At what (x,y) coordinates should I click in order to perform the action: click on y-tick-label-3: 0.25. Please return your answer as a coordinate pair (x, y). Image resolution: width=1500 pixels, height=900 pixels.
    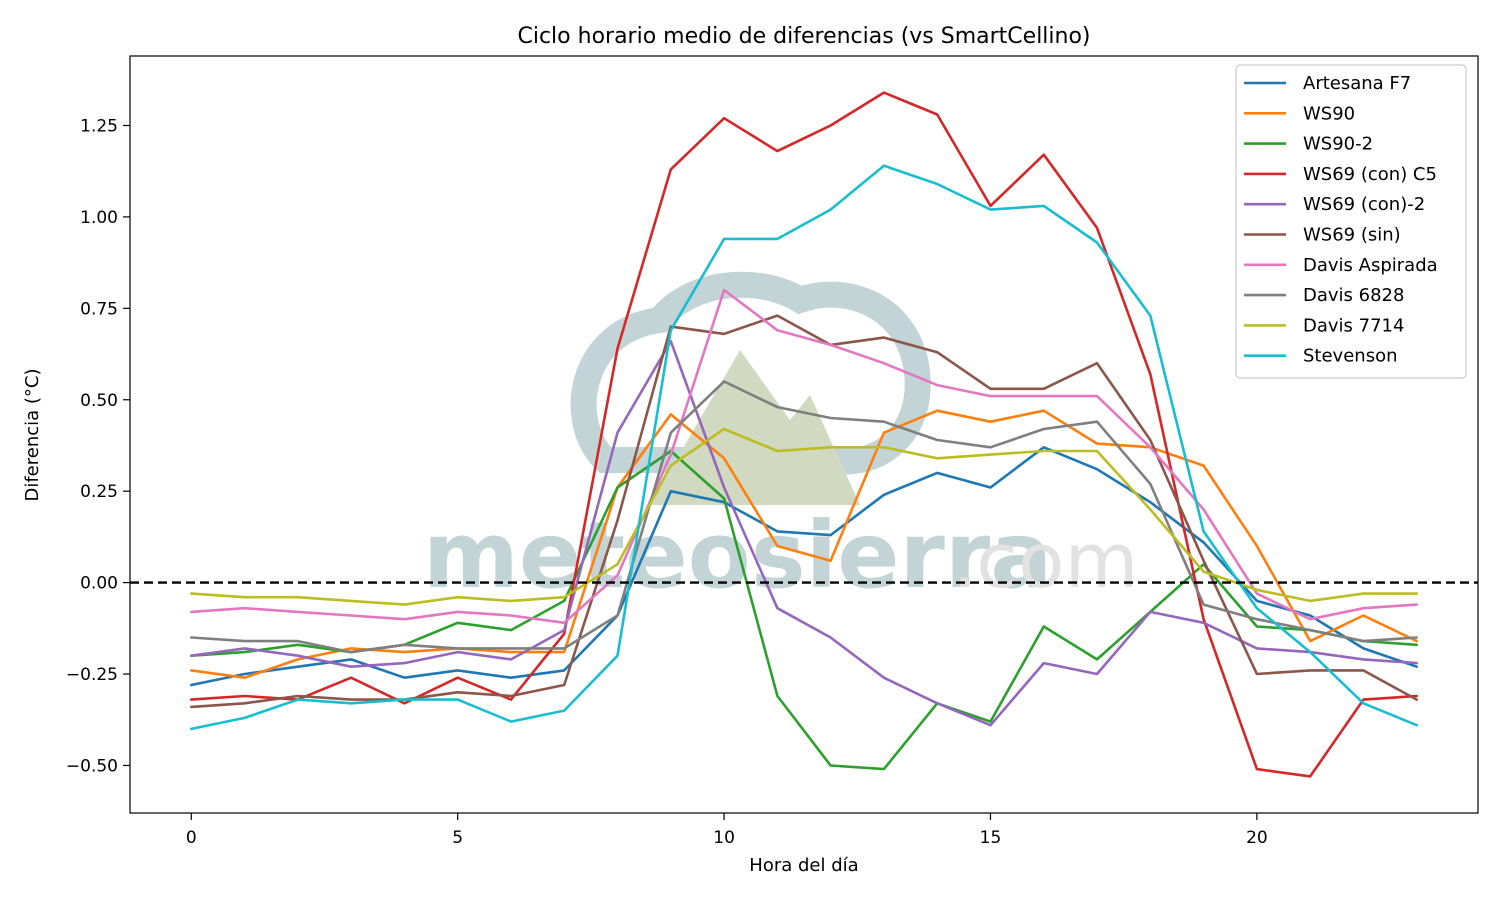
    Looking at the image, I should click on (99, 492).